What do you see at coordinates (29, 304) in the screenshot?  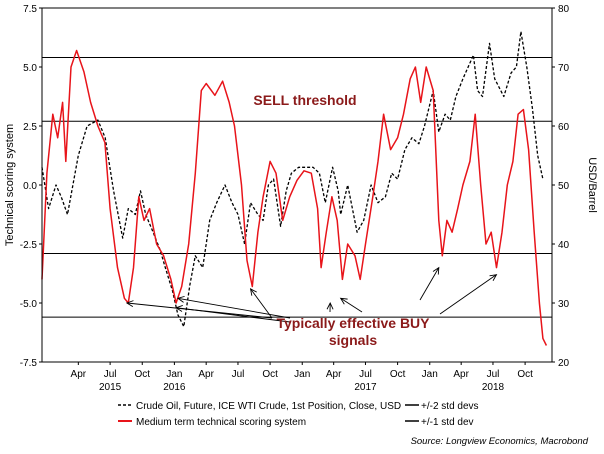 I see `left-tick-label: -5.0` at bounding box center [29, 304].